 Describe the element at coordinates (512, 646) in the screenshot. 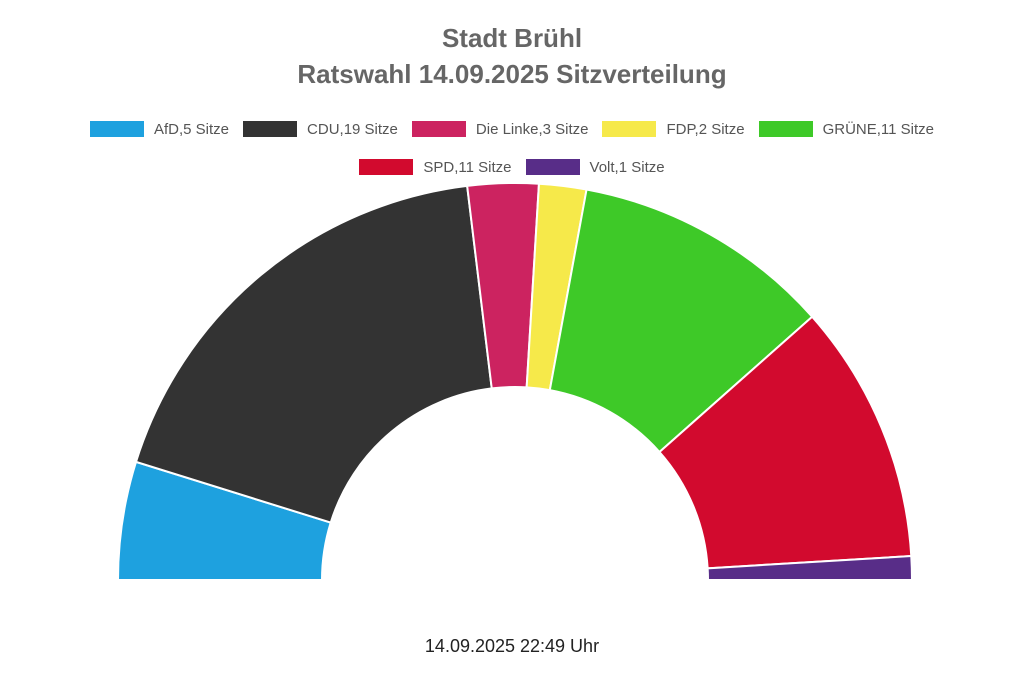

I see `chart-footer-timestamp: 14.09.2025 22:49 Uhr` at that location.